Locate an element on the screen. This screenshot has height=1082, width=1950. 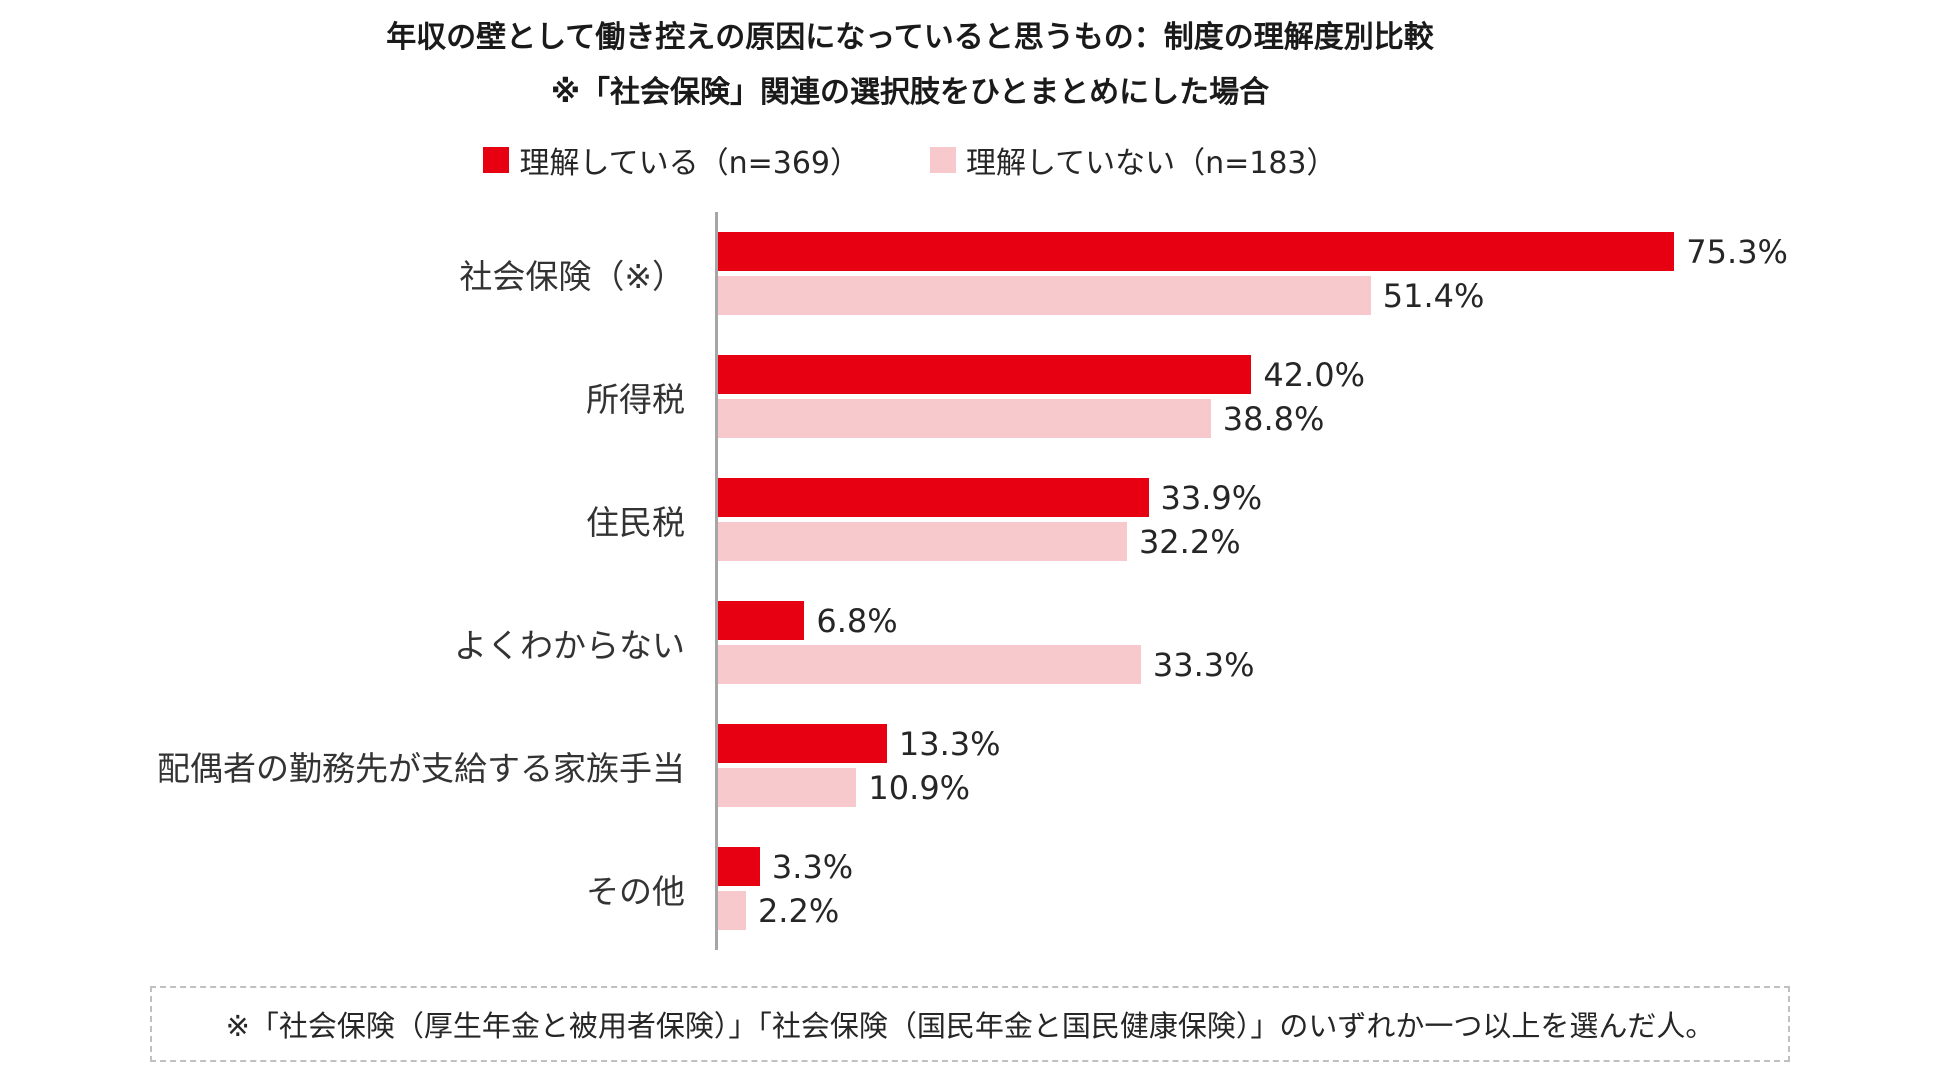
legend-swatch-understand is located at coordinates (496, 160).